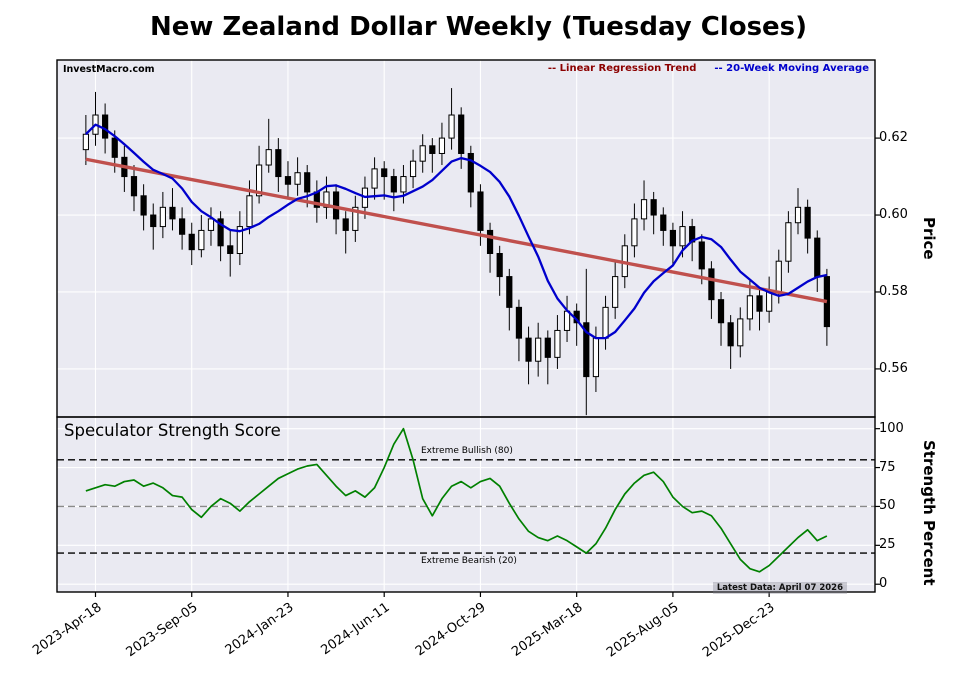  What do you see at coordinates (887, 506) in the screenshot?
I see `strength-tick-label: 50` at bounding box center [887, 506].